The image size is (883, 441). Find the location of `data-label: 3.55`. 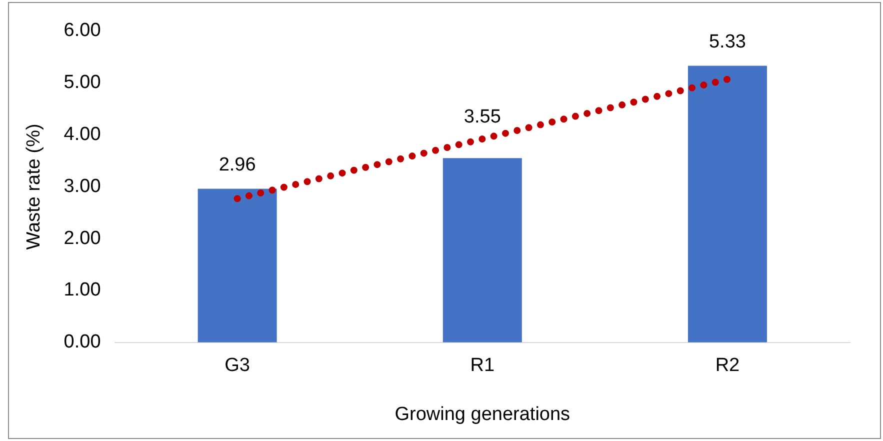

data-label: 3.55 is located at coordinates (482, 117).